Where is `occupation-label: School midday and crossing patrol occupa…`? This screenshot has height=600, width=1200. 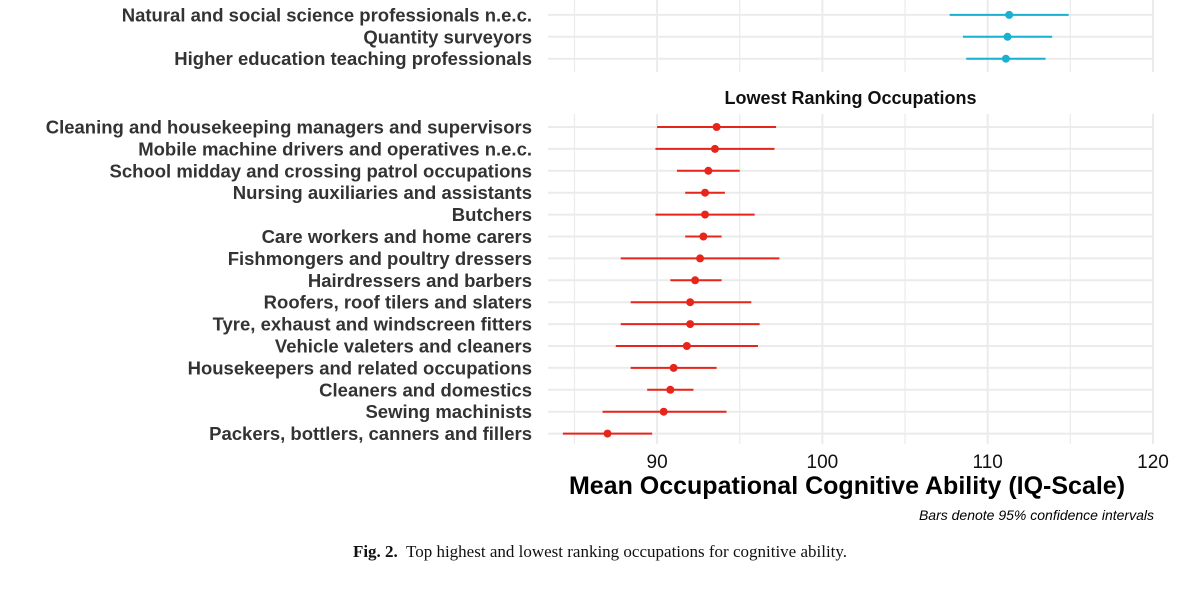
occupation-label: School midday and crossing patrol occupa… is located at coordinates (321, 170).